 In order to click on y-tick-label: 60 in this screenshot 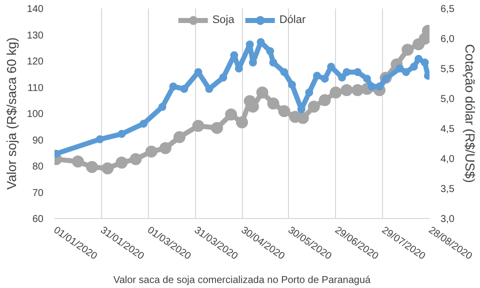, I will do `click(38, 219)`.